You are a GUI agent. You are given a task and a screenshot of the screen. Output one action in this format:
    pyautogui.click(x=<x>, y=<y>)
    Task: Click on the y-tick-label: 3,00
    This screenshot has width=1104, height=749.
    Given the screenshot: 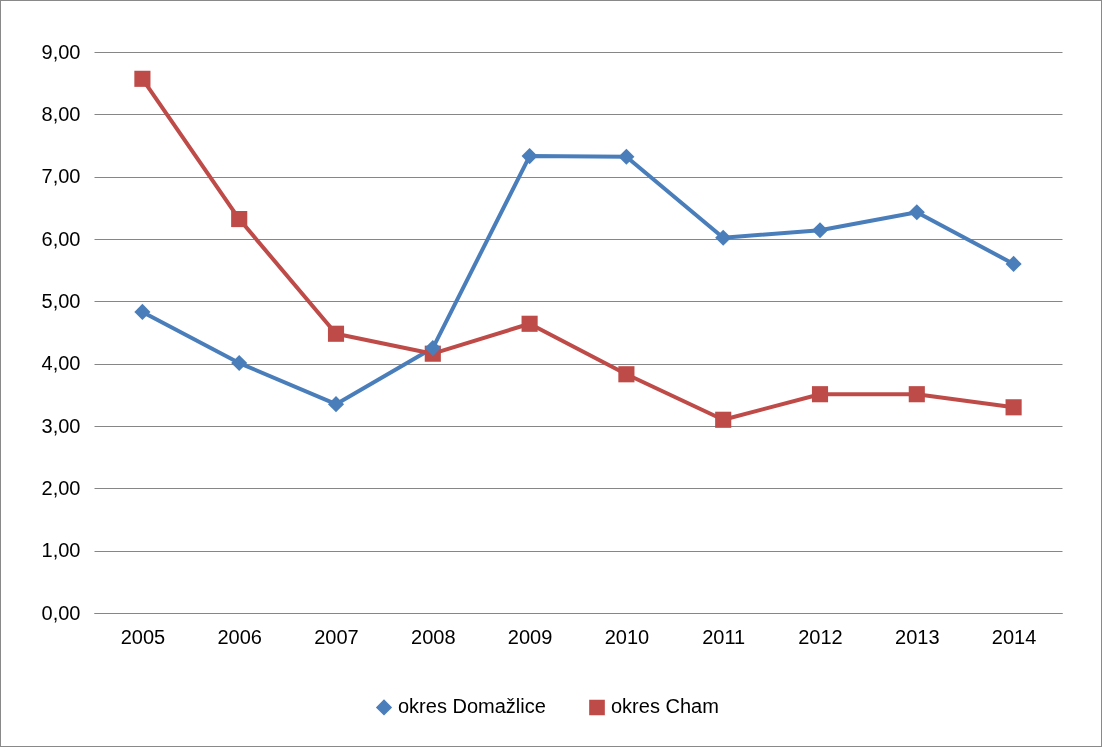 What is the action you would take?
    pyautogui.click(x=61, y=425)
    